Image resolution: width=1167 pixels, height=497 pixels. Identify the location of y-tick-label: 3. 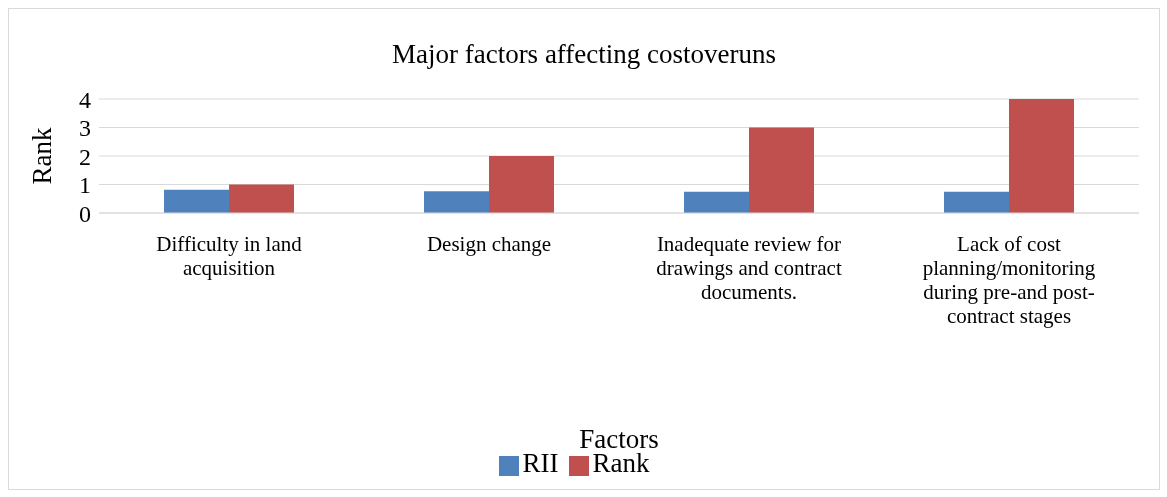
(85, 128).